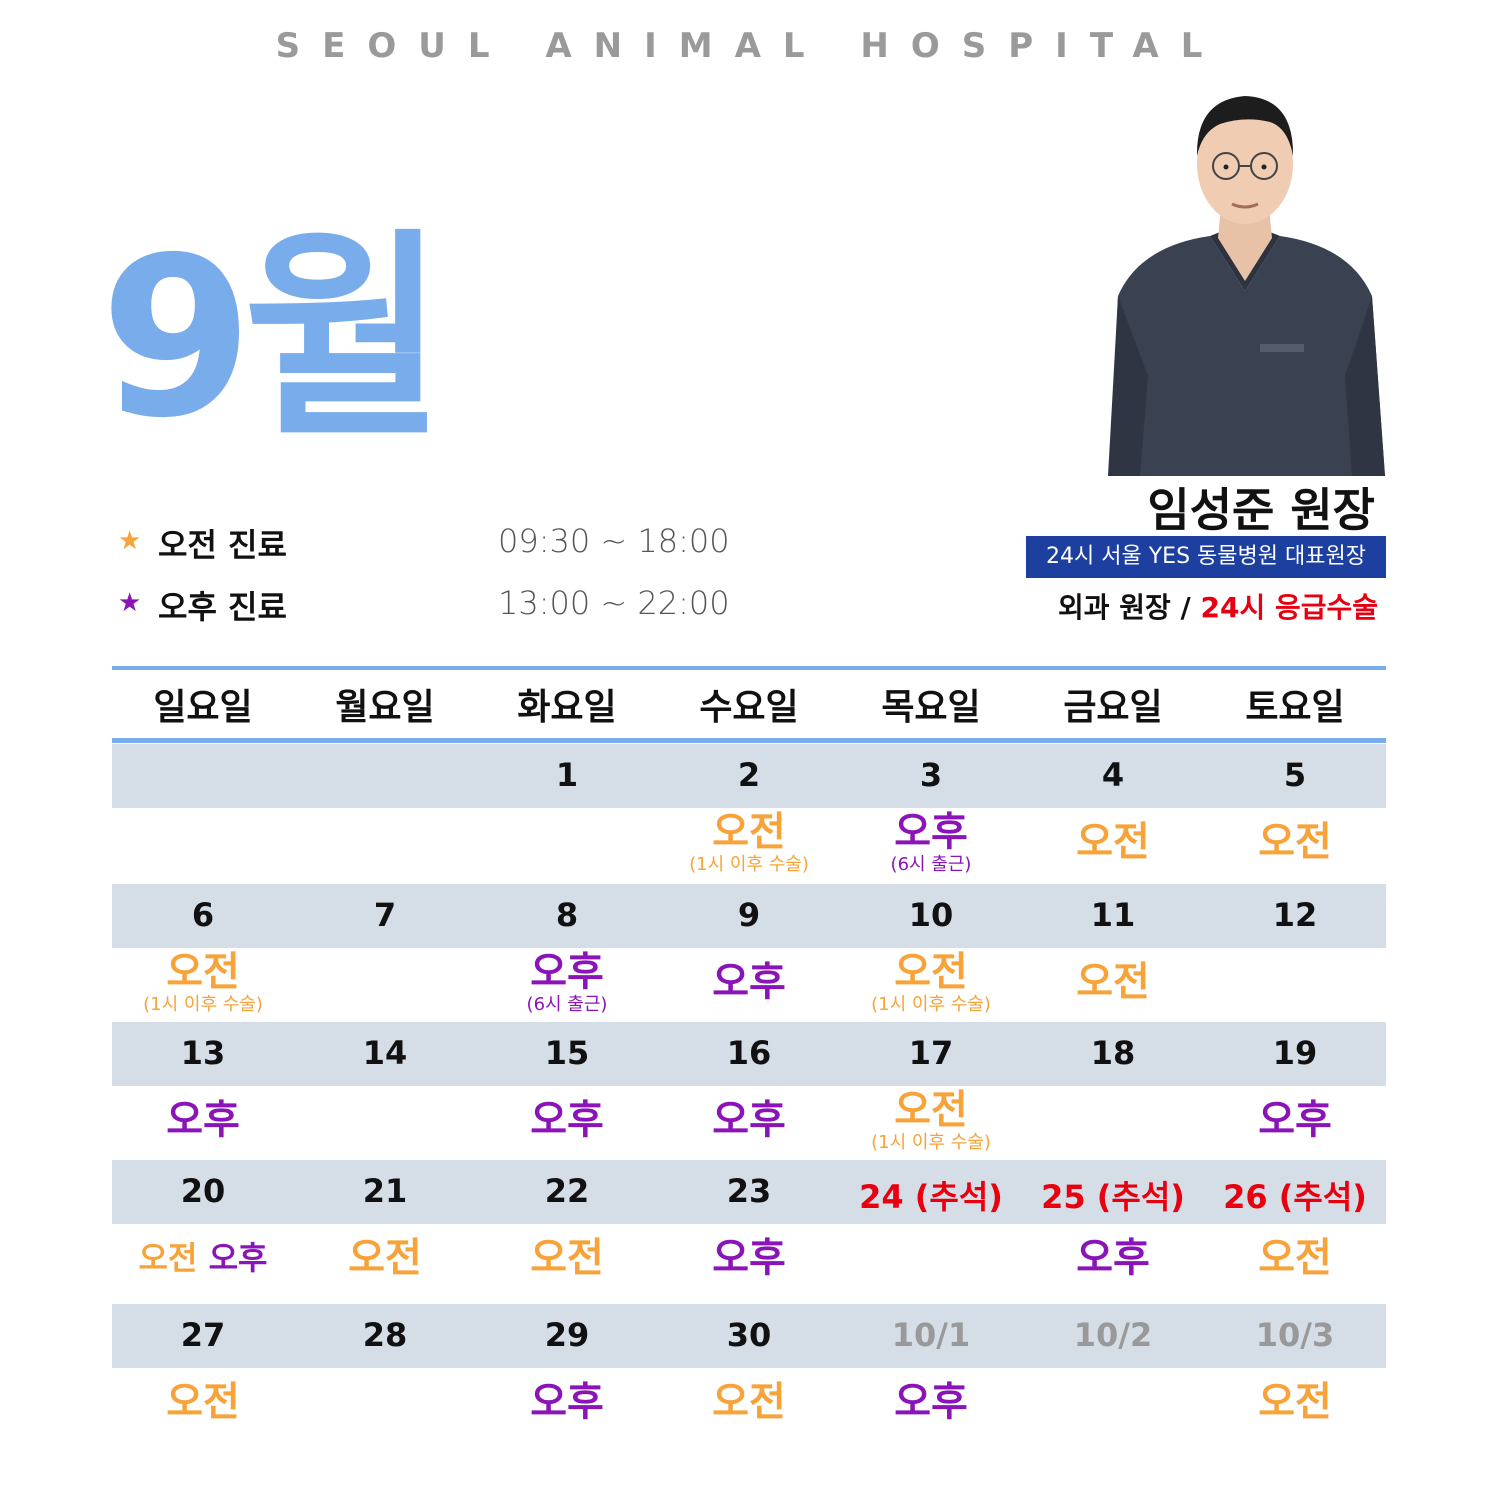  What do you see at coordinates (1113, 1335) in the screenshot?
I see `calendar-date: 10/2` at bounding box center [1113, 1335].